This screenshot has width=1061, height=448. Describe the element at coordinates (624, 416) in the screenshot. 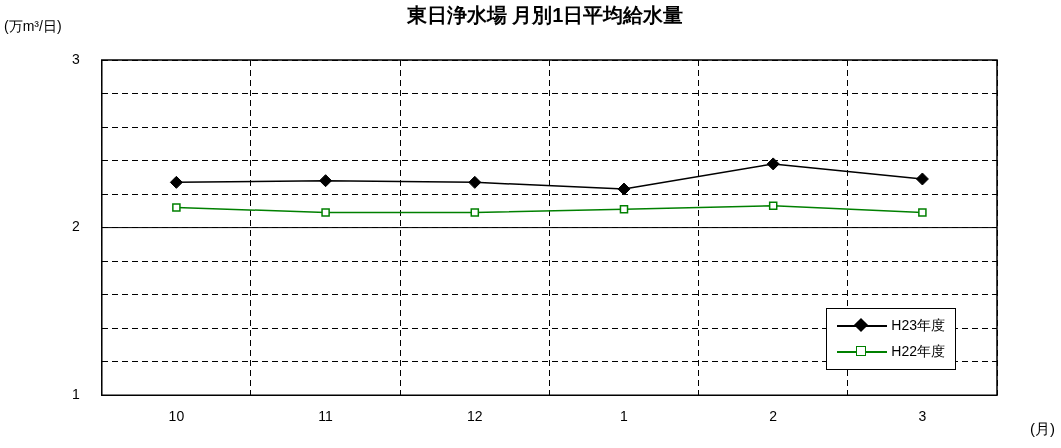

I see `x-tick-label: 1` at that location.